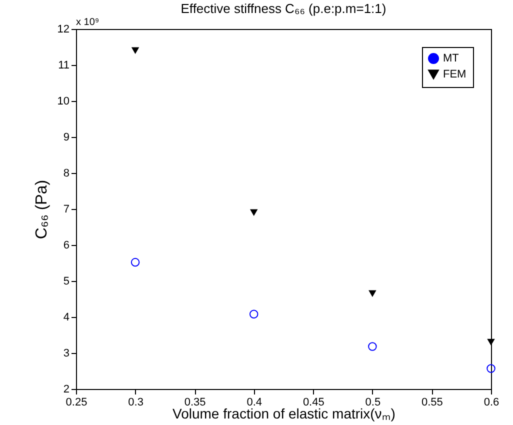 The height and width of the screenshot is (425, 513). I want to click on y-tick-label: 9, so click(66, 138).